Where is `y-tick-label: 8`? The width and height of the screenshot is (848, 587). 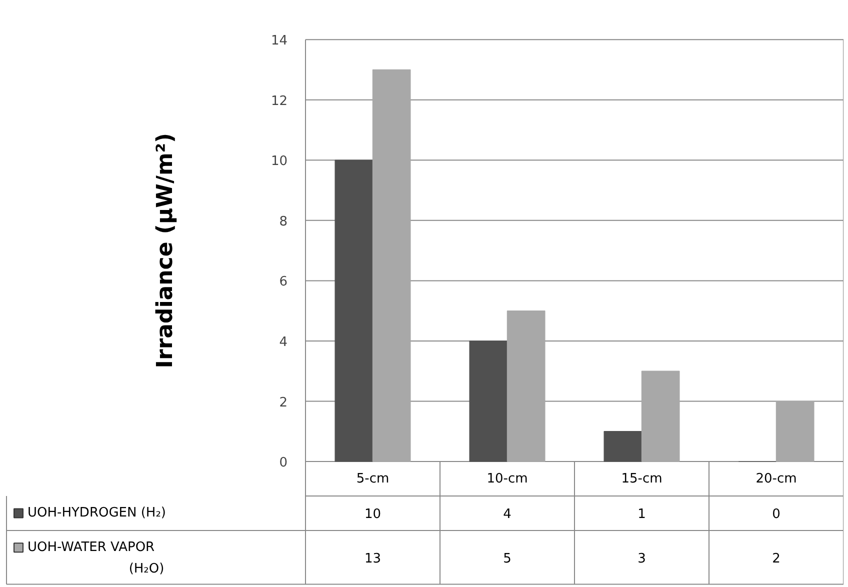 y-tick-label: 8 is located at coordinates (283, 222).